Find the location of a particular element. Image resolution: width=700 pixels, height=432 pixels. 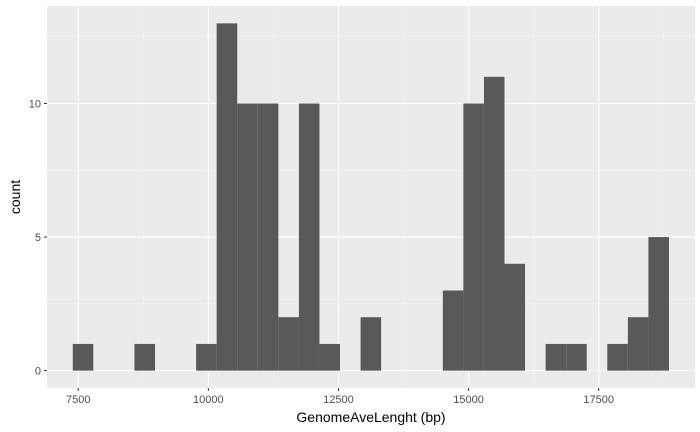

x-axis-ticks: 7500 10000 12500 15000 17500 is located at coordinates (340, 397).